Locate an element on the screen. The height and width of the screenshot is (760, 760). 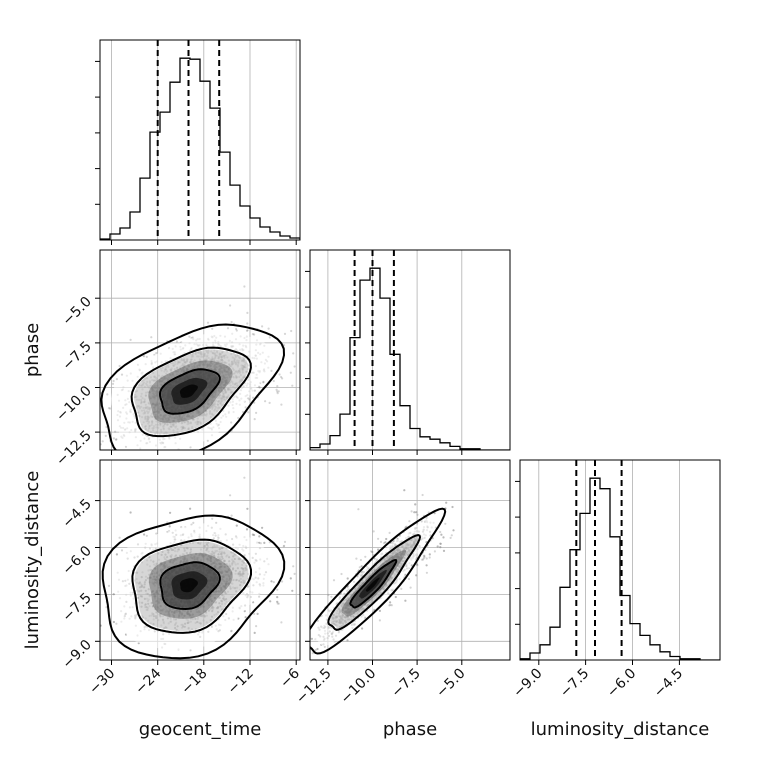
panel-hist-phase is located at coordinates (408, 352).